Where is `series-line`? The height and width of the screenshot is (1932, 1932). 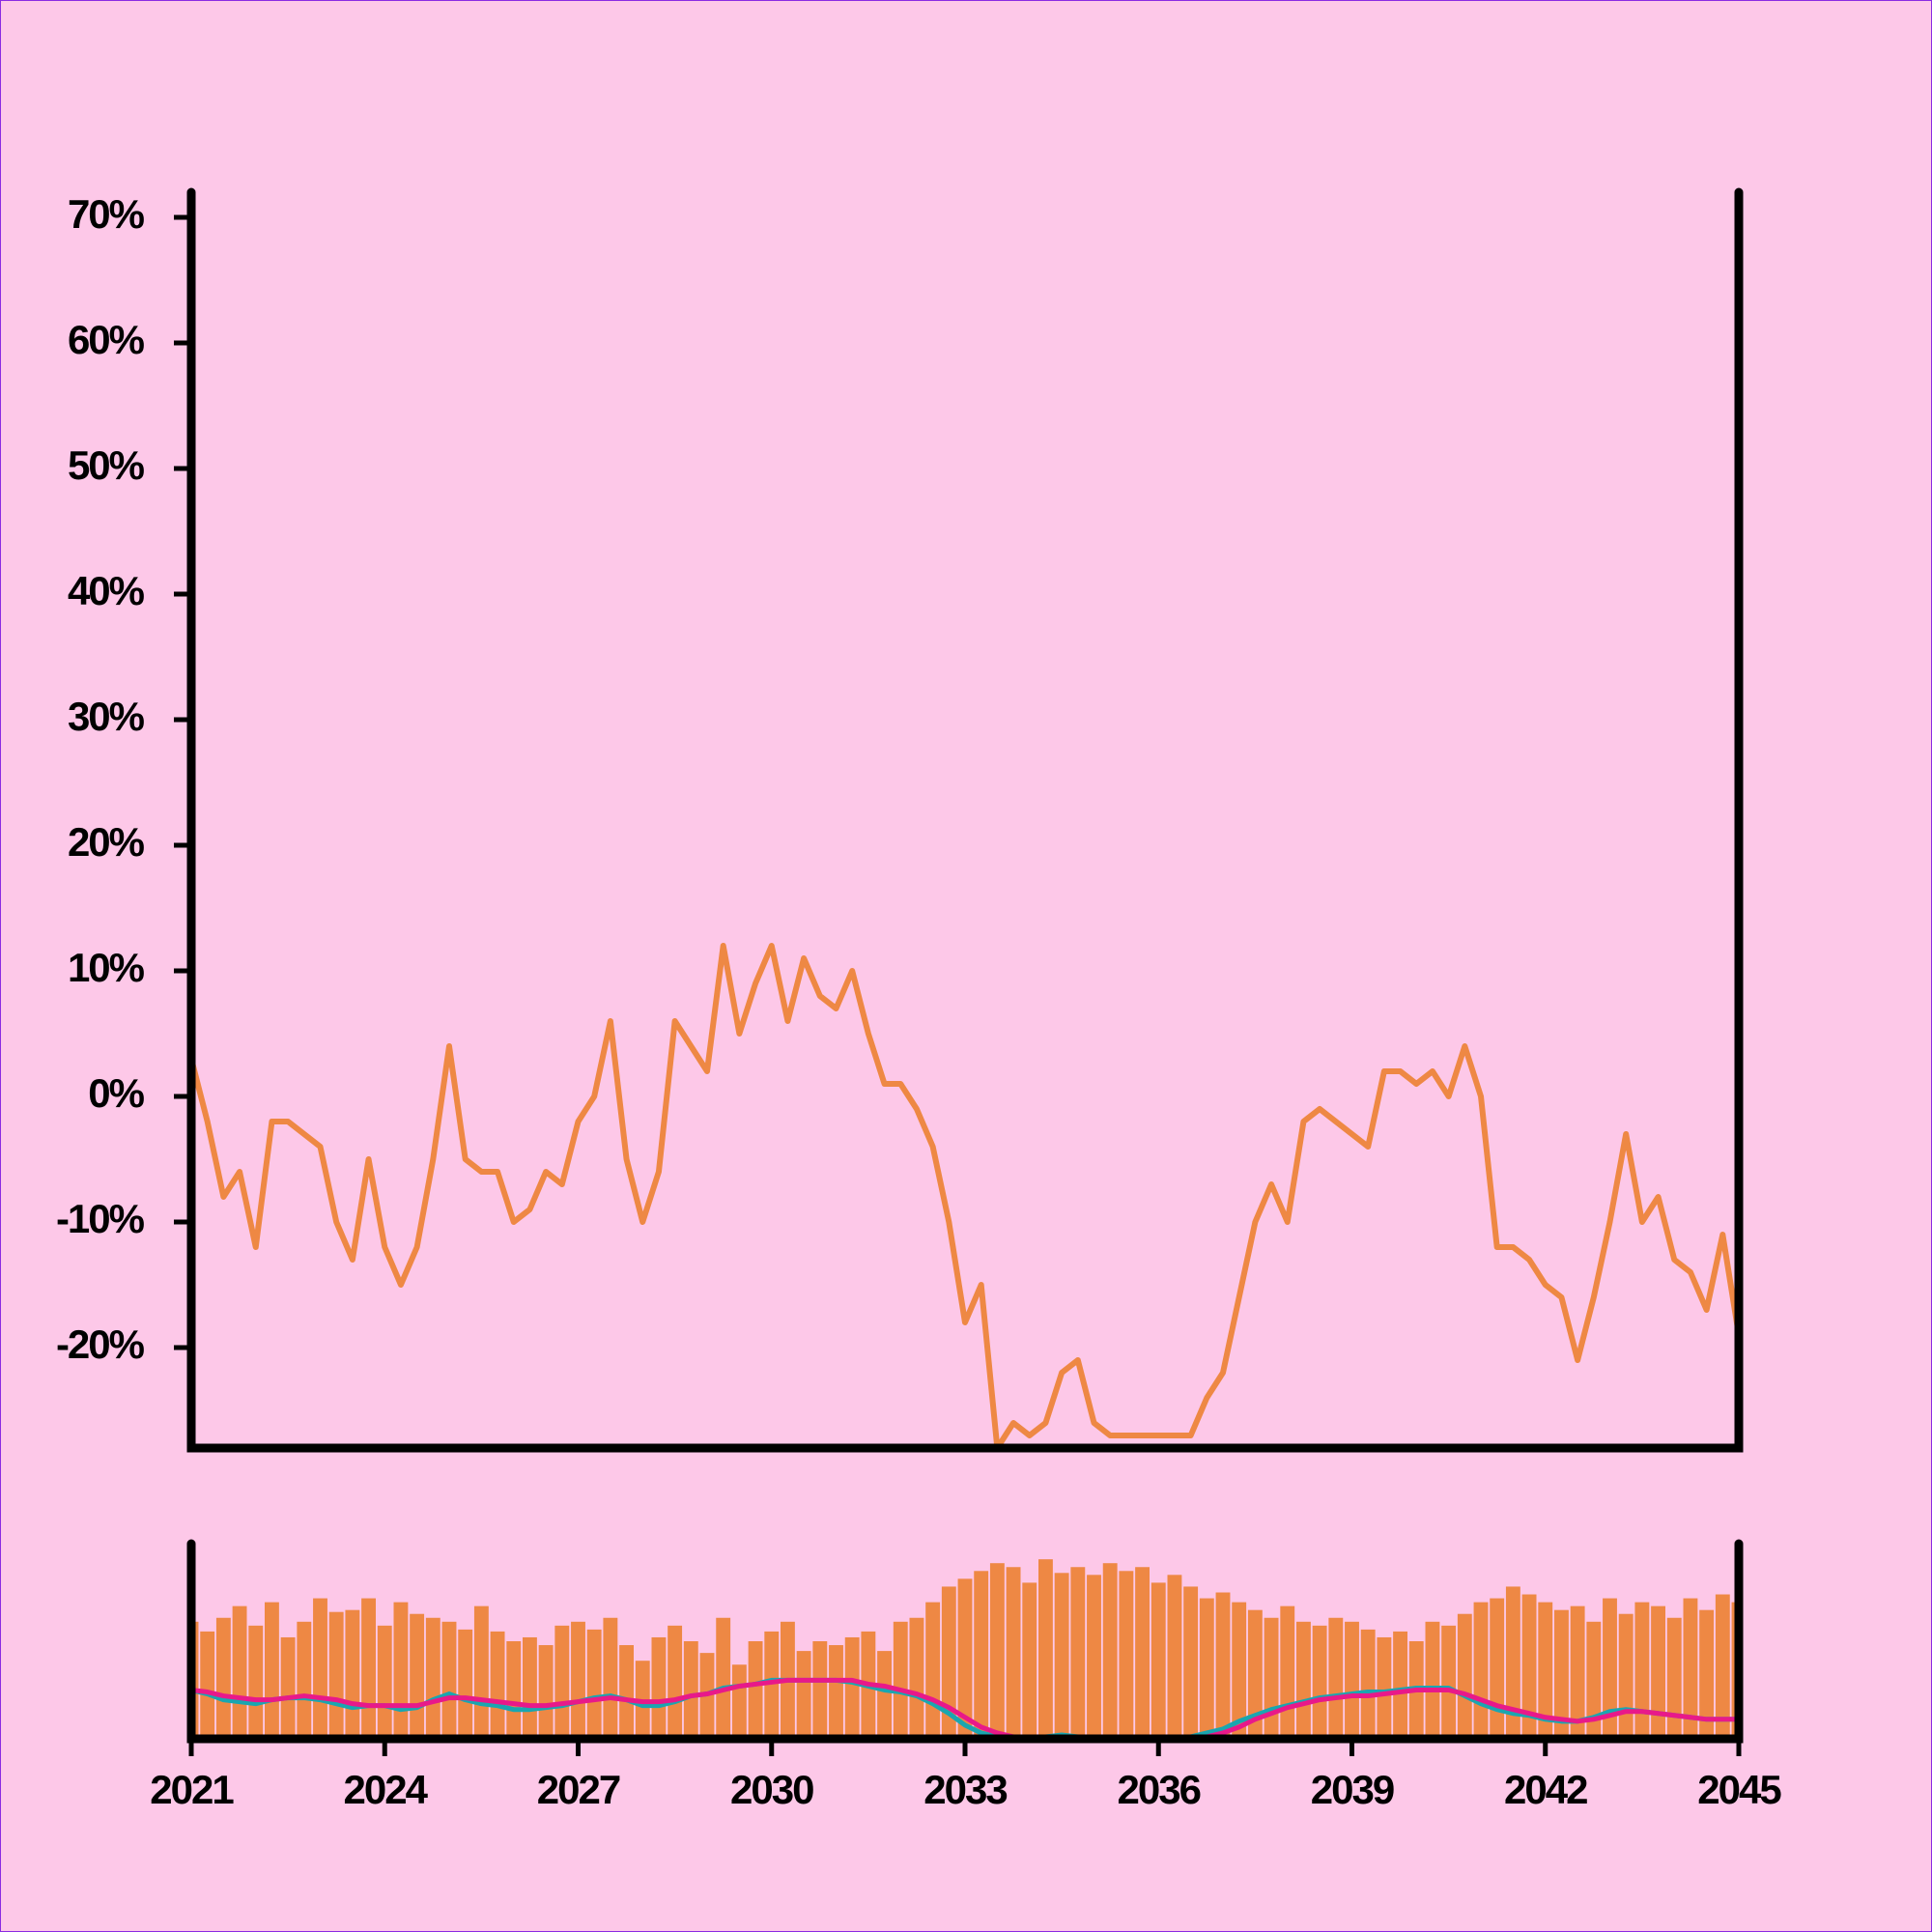
series-line is located at coordinates (965, 1708).